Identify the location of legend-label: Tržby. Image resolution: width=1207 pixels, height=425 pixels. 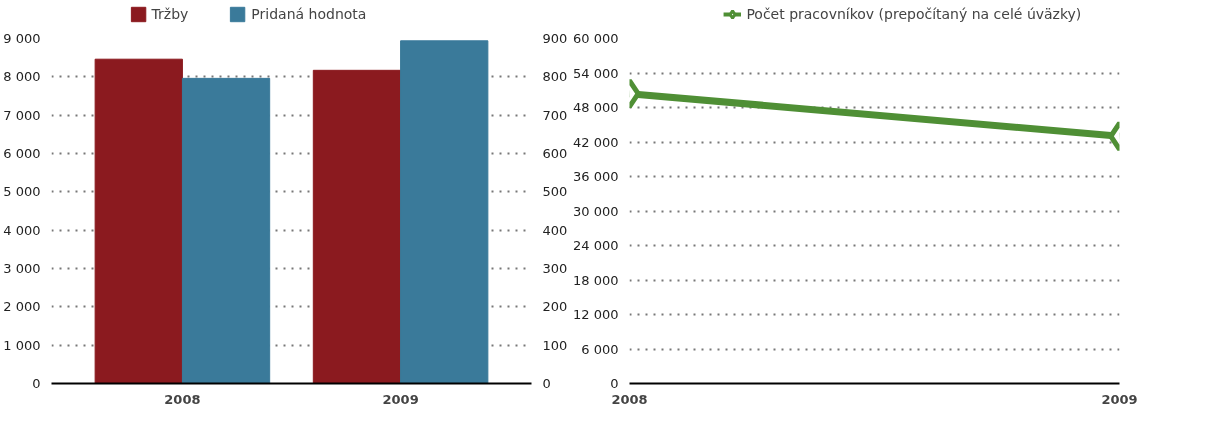
(170, 14).